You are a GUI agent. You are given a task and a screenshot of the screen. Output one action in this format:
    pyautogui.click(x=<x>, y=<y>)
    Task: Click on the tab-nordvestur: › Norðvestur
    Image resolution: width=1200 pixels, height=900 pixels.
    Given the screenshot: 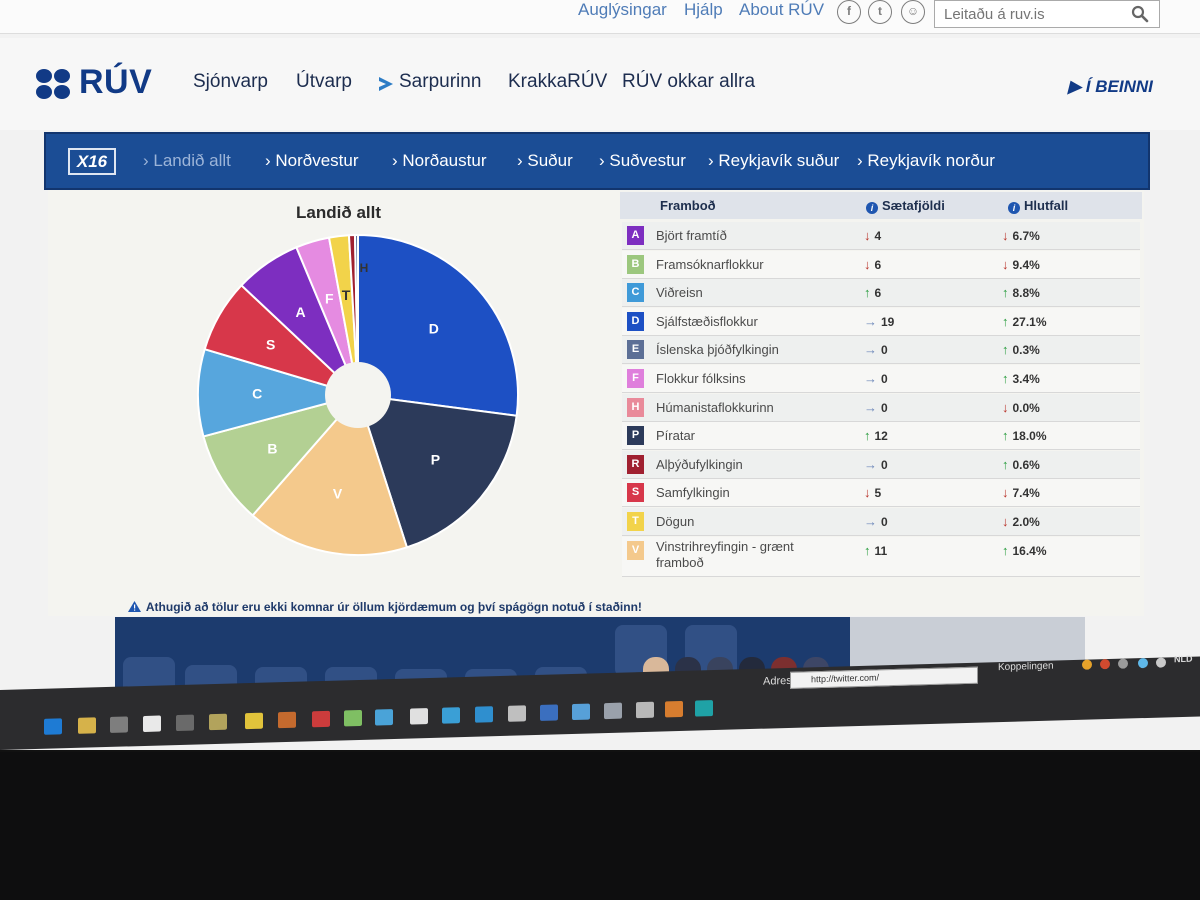 What is the action you would take?
    pyautogui.click(x=312, y=160)
    